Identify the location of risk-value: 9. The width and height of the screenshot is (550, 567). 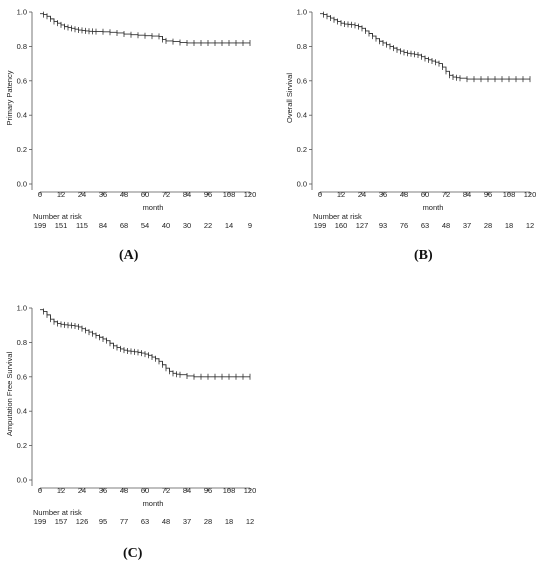
(250, 225).